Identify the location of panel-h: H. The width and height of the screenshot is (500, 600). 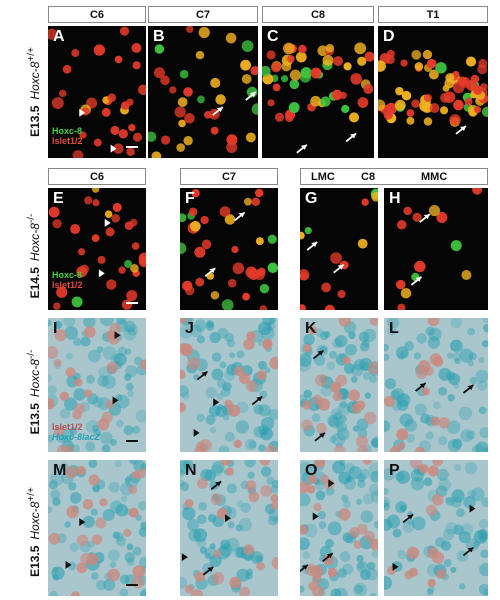
(436, 249).